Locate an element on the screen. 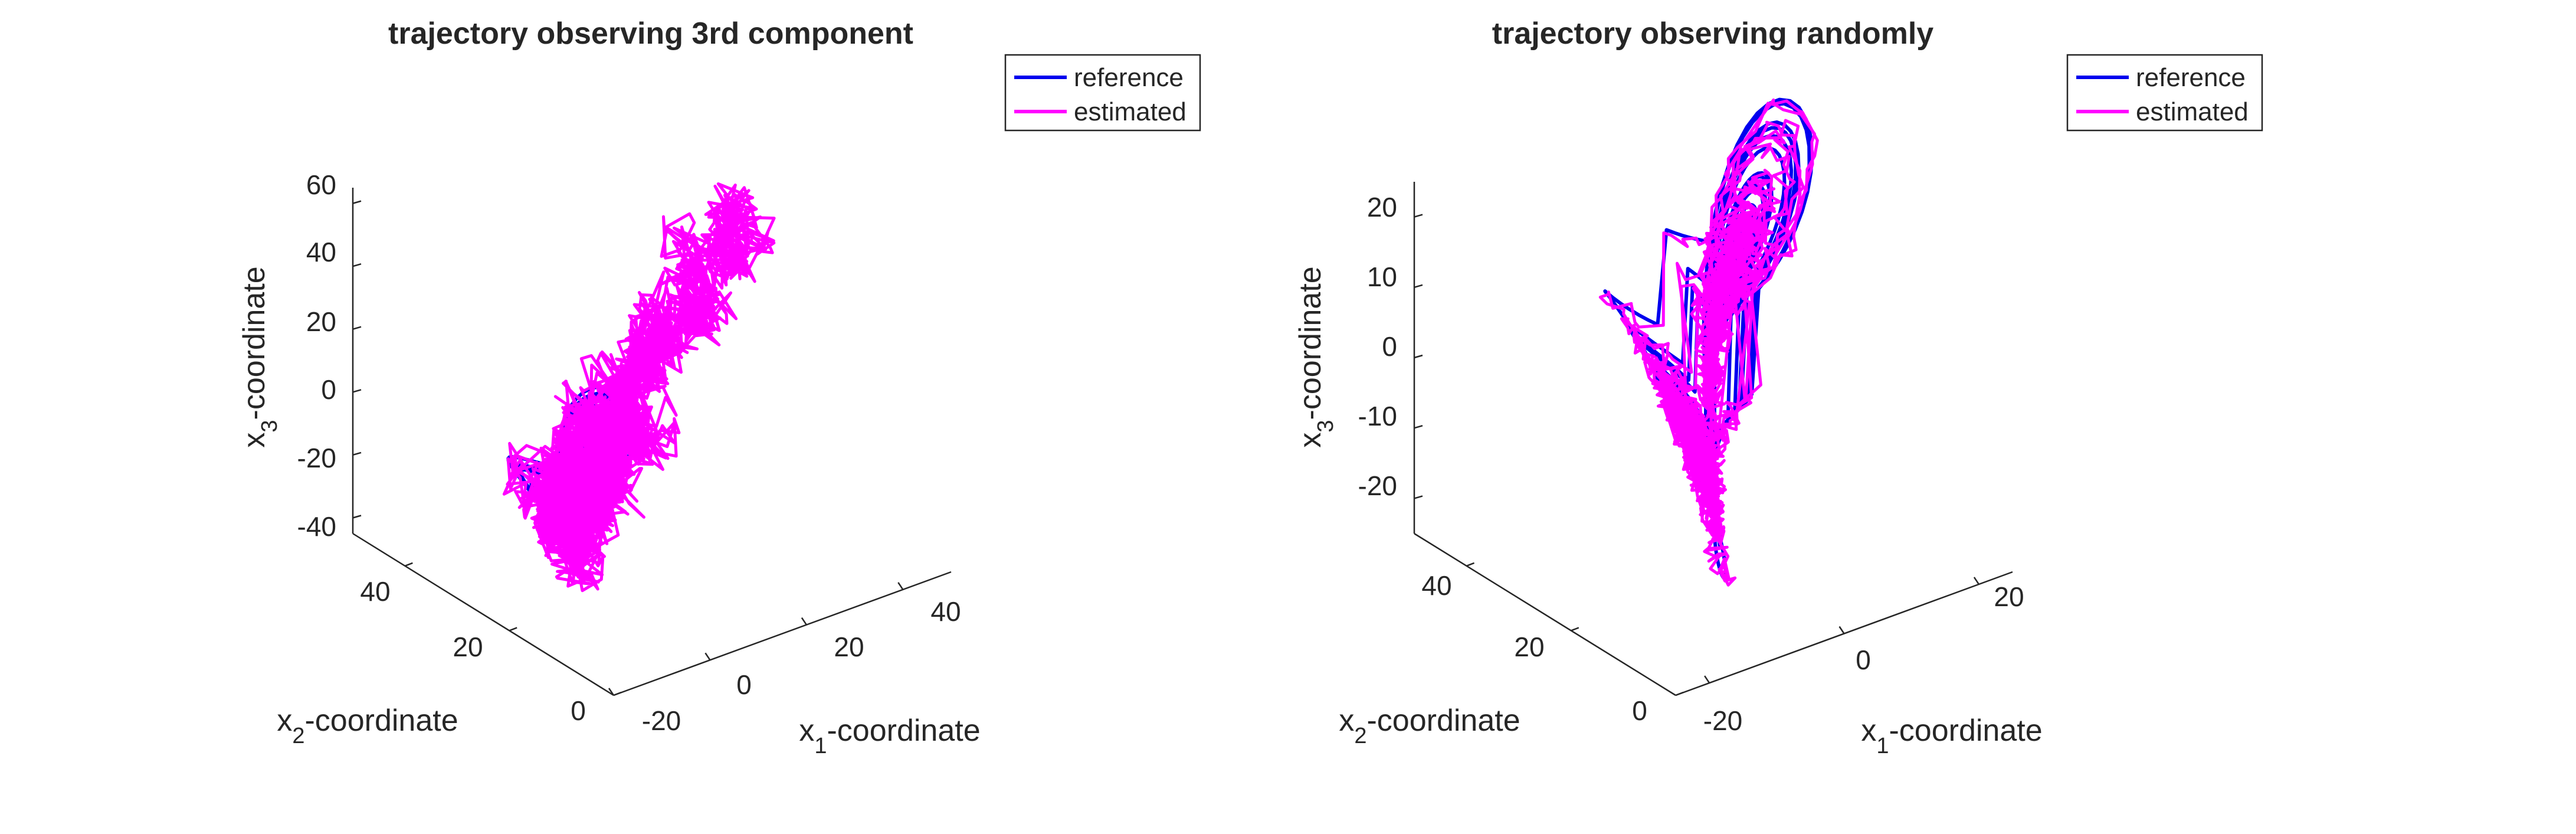 This screenshot has height=834, width=2576. z-tick-labels: 20 10 0 -10 -20 is located at coordinates (1377, 346).